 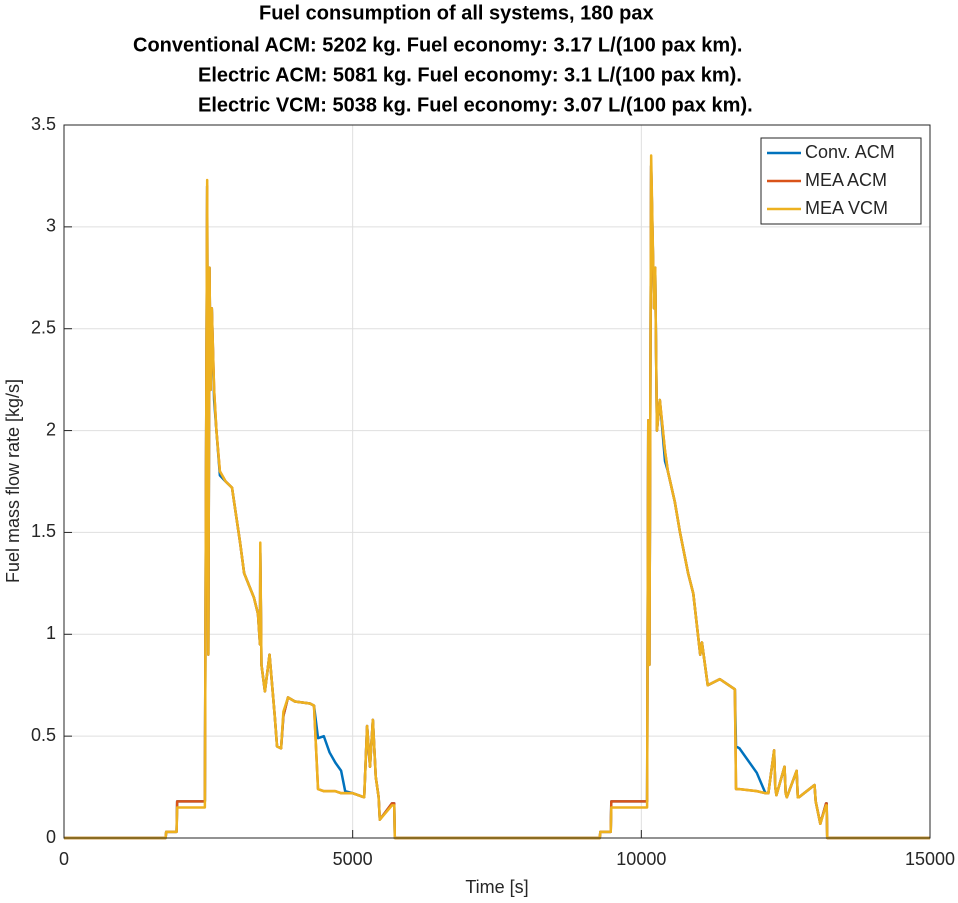 I want to click on x-tick-label: 5000, so click(x=353, y=859).